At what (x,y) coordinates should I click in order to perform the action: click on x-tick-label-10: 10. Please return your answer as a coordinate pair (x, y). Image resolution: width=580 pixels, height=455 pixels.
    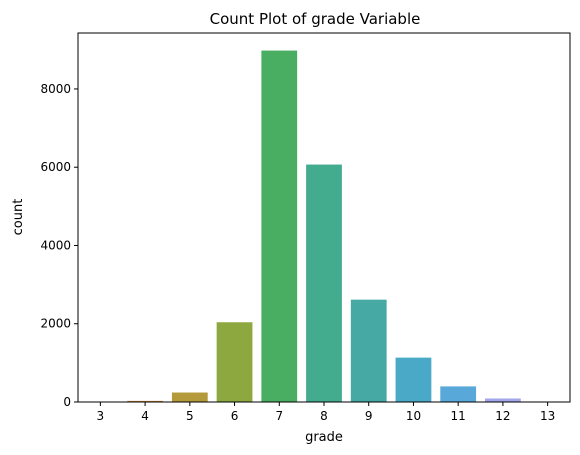
    Looking at the image, I should click on (413, 416).